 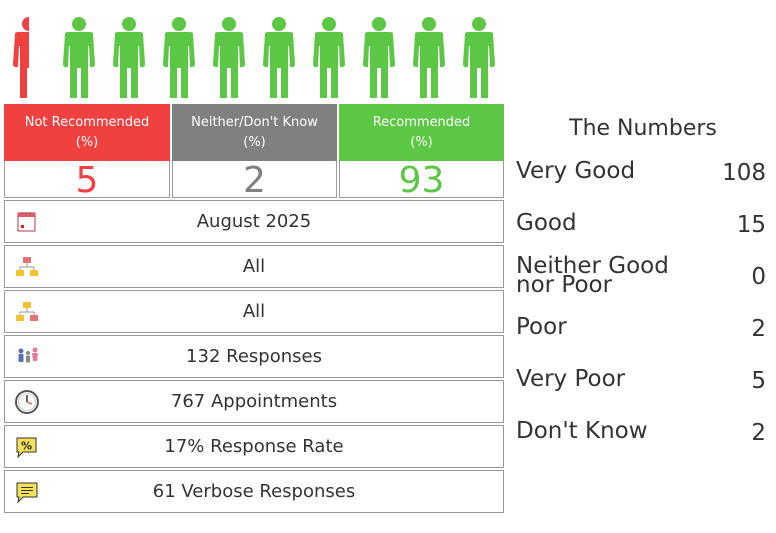 I want to click on not-recommended-column: Not Recommended (%) 5, so click(x=87, y=152).